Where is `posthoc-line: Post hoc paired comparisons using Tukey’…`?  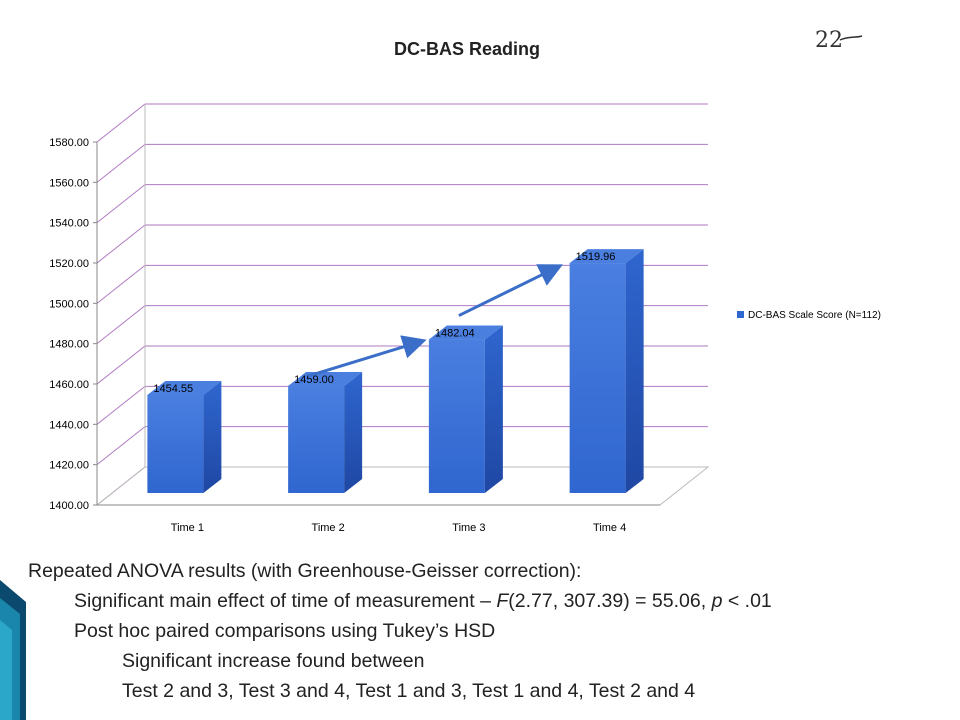 posthoc-line: Post hoc paired comparisons using Tukey’… is located at coordinates (285, 631).